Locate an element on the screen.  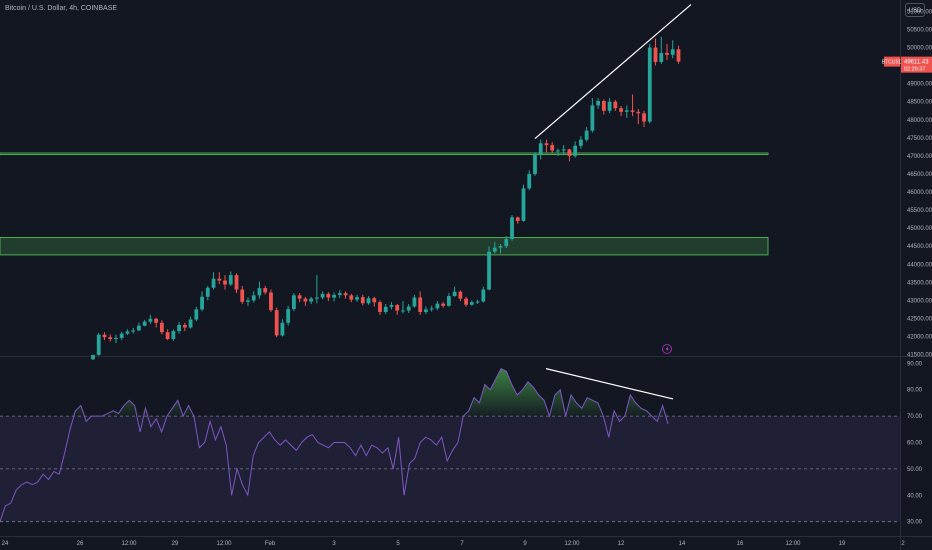
time-tick-label: Feb is located at coordinates (270, 544).